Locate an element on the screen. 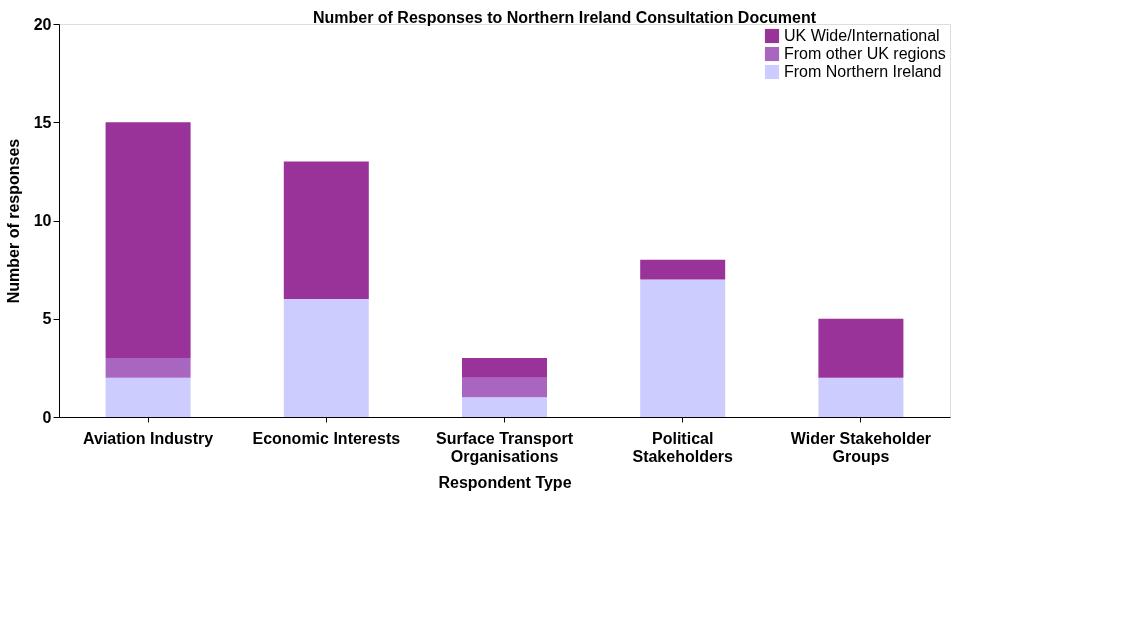 The height and width of the screenshot is (619, 1127). chart-title: Number of Responses to Northern Ireland Consultation Document is located at coordinates (564, 17).